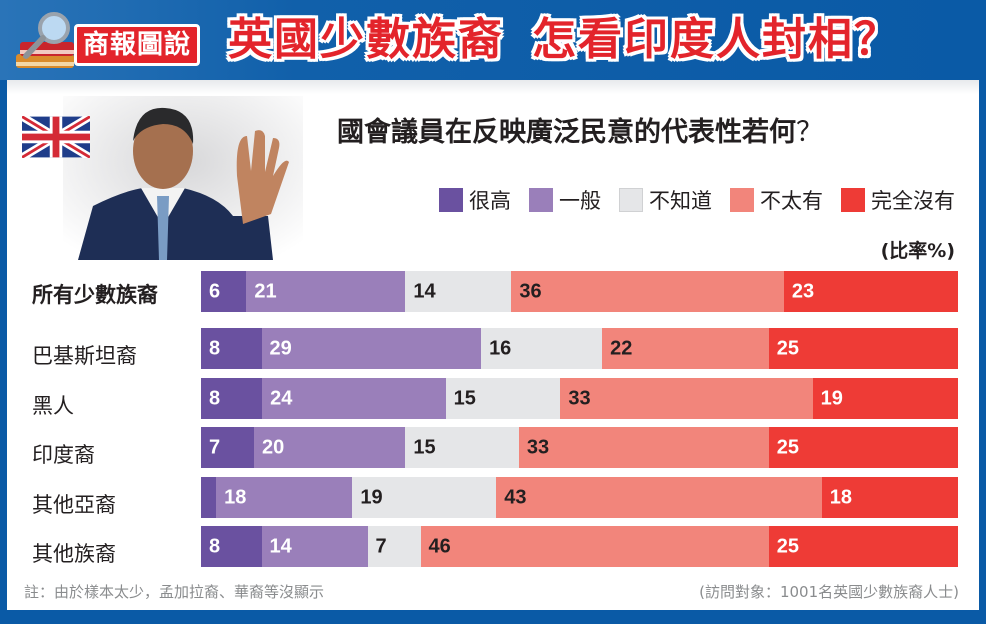 Image resolution: width=986 pixels, height=624 pixels. Describe the element at coordinates (515, 497) in the screenshot. I see `segment-value: 43` at that location.